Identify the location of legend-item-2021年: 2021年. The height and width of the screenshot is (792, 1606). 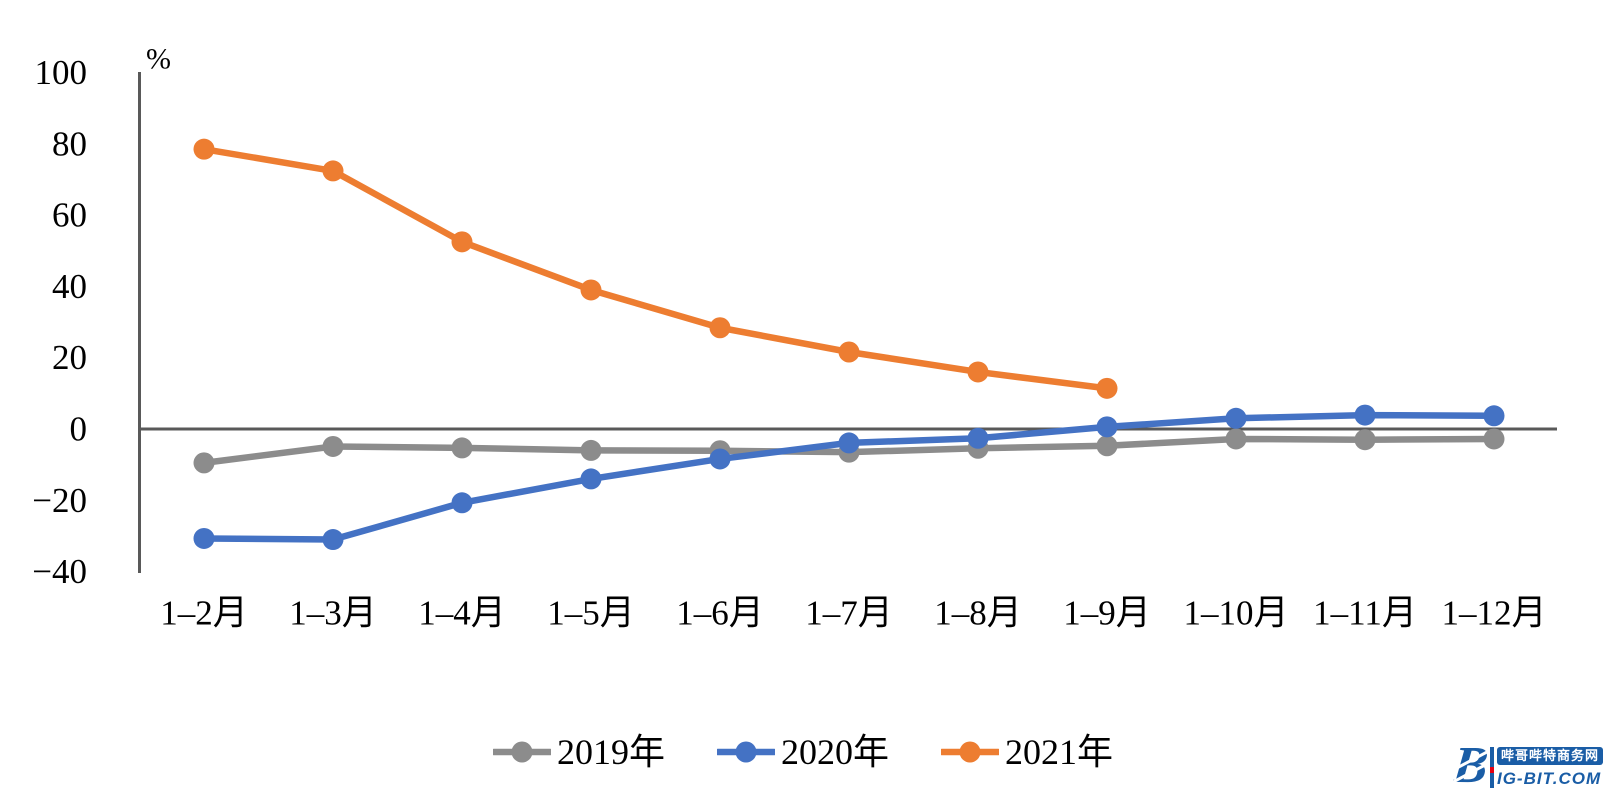
(1027, 752).